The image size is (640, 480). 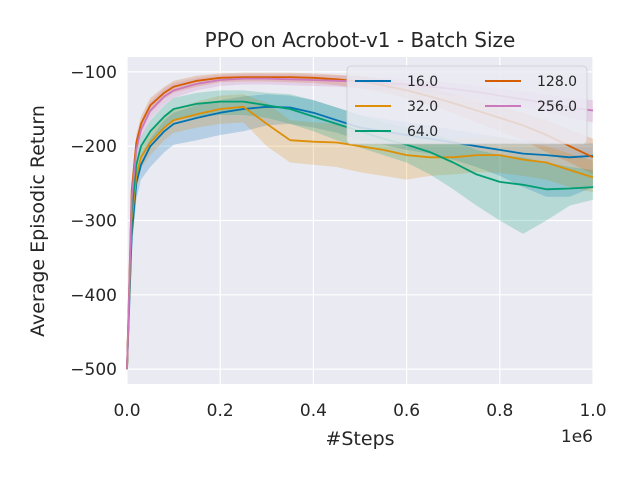 I want to click on y-tick-label: −300, so click(x=93, y=222).